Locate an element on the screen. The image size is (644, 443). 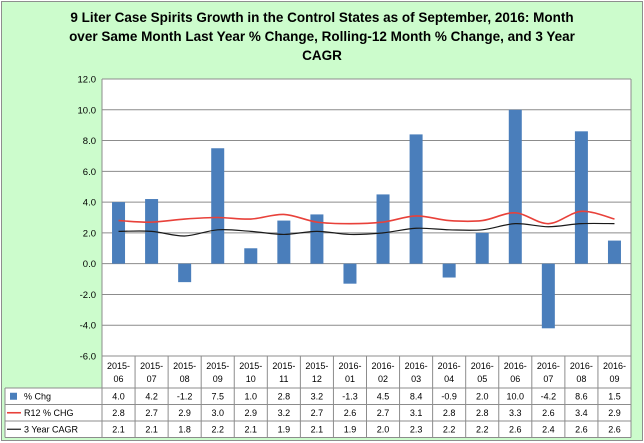
data-label: 10.0 is located at coordinates (516, 396).